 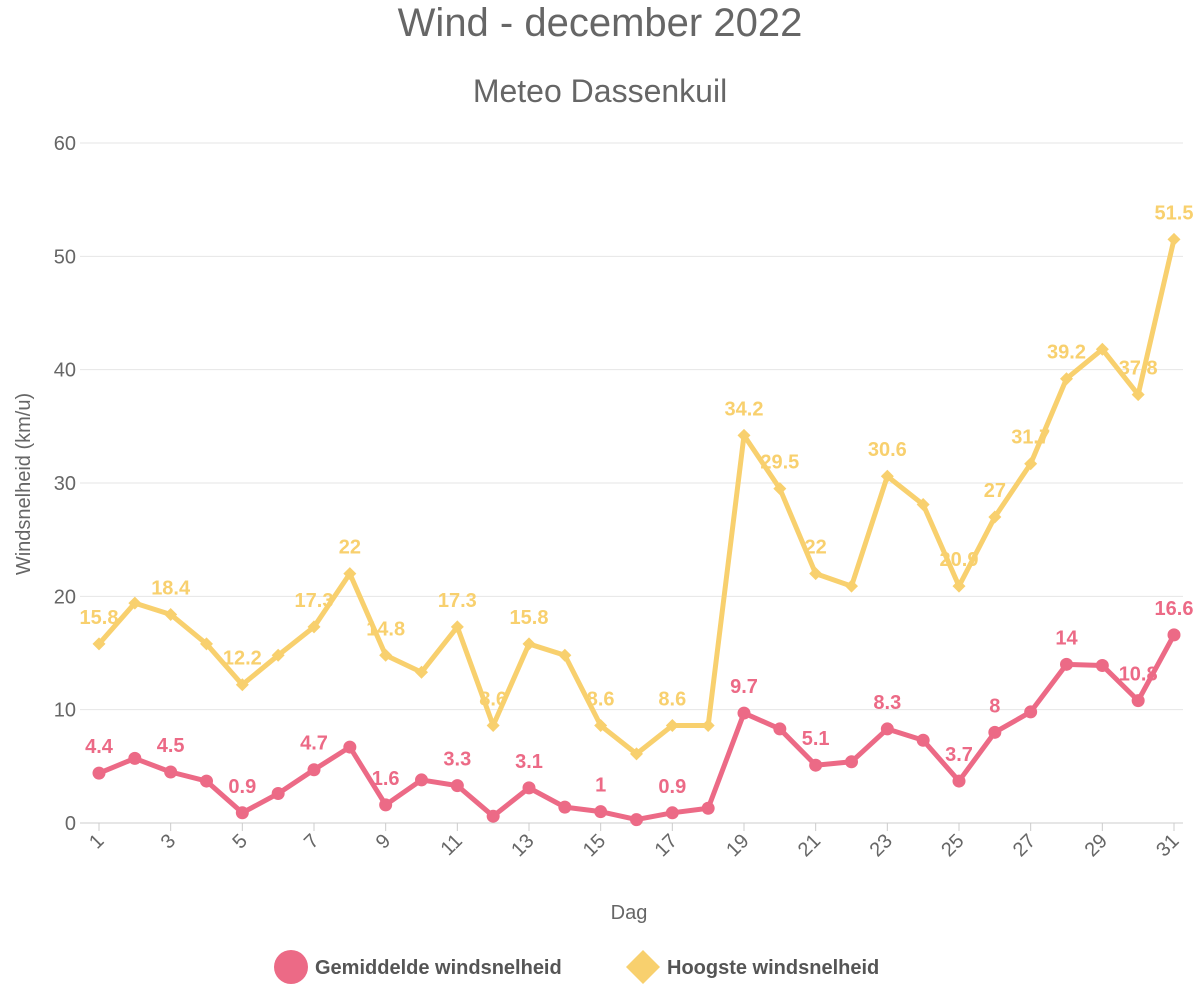 I want to click on data-label: 15.8, so click(x=99, y=618).